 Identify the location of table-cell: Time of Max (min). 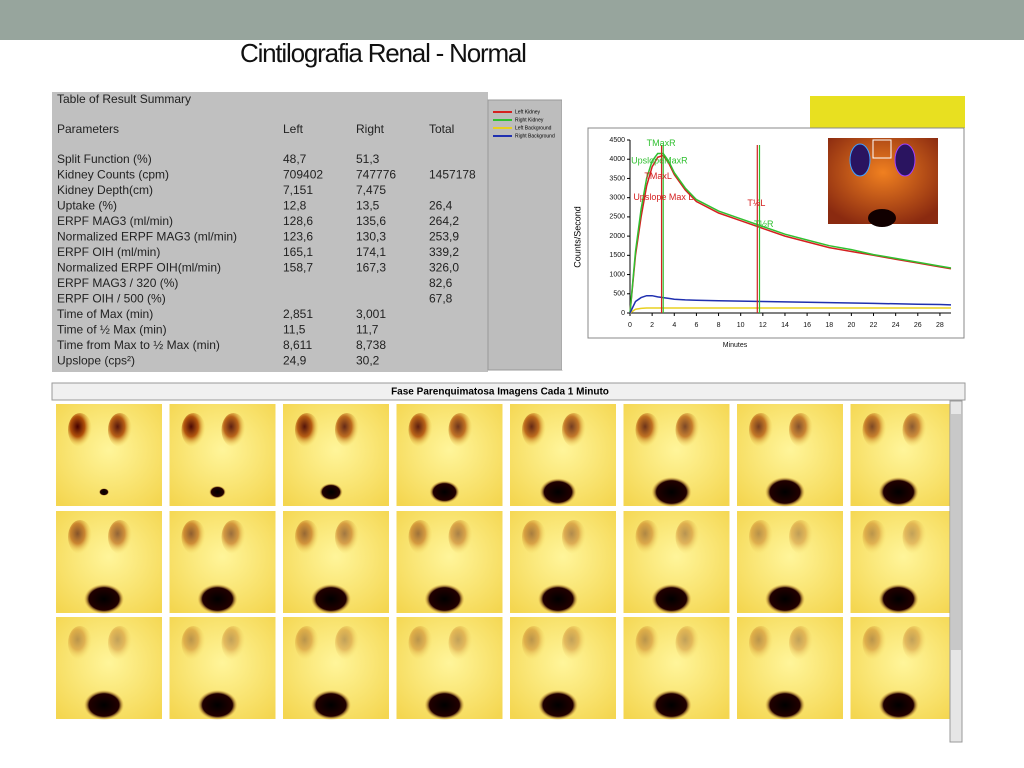
(105, 314).